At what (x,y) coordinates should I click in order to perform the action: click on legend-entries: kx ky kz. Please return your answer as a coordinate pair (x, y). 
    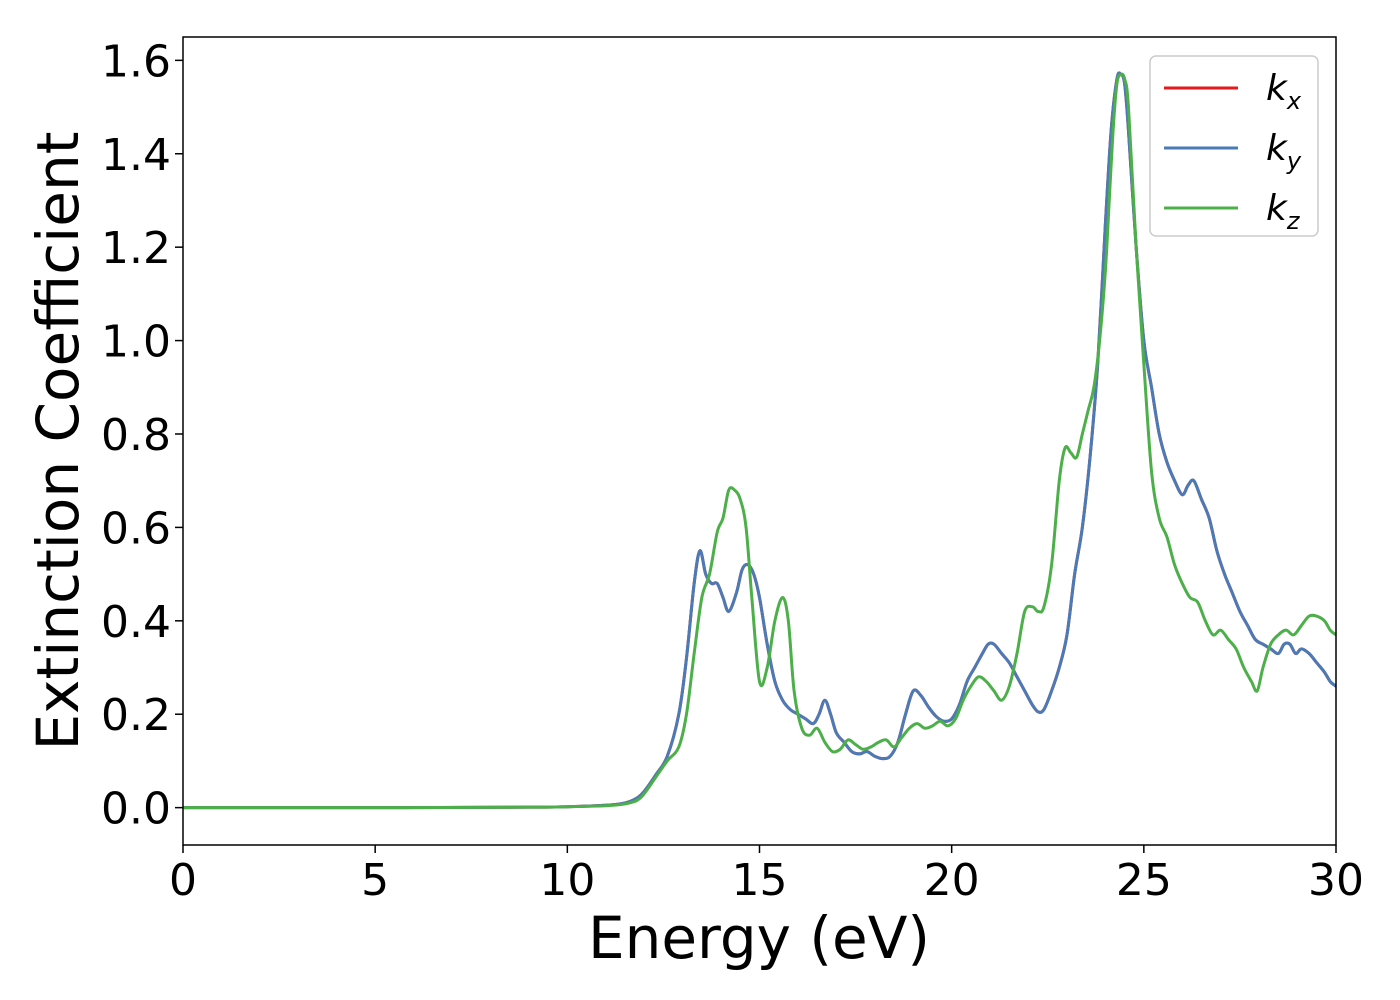
    Looking at the image, I should click on (1233, 151).